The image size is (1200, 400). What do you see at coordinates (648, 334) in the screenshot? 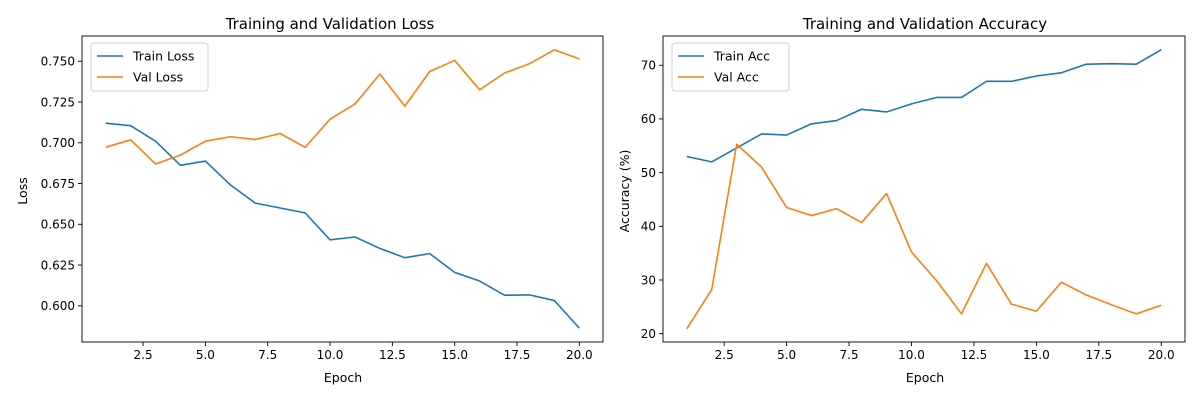
I see `accuracy-chart-ytick-label: 20` at bounding box center [648, 334].